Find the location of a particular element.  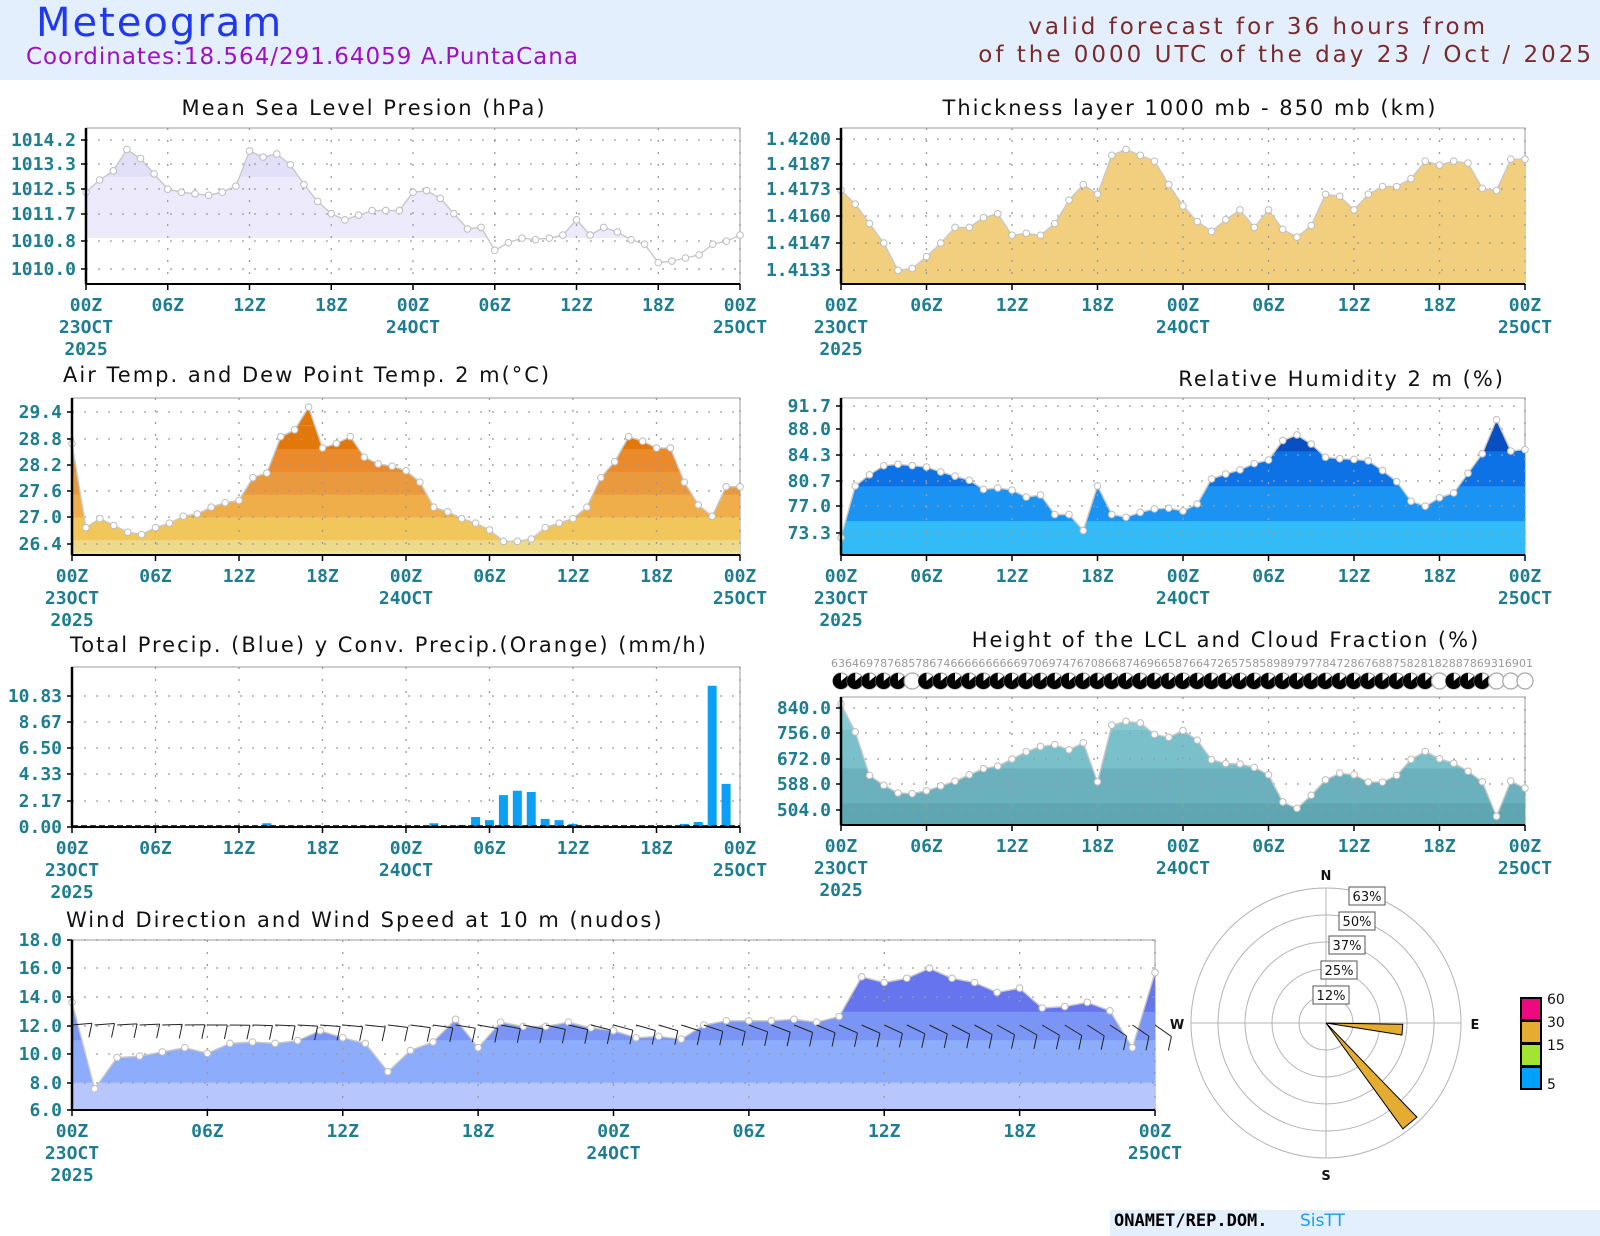

wind-rose-ring-label: 37% is located at coordinates (1347, 946).